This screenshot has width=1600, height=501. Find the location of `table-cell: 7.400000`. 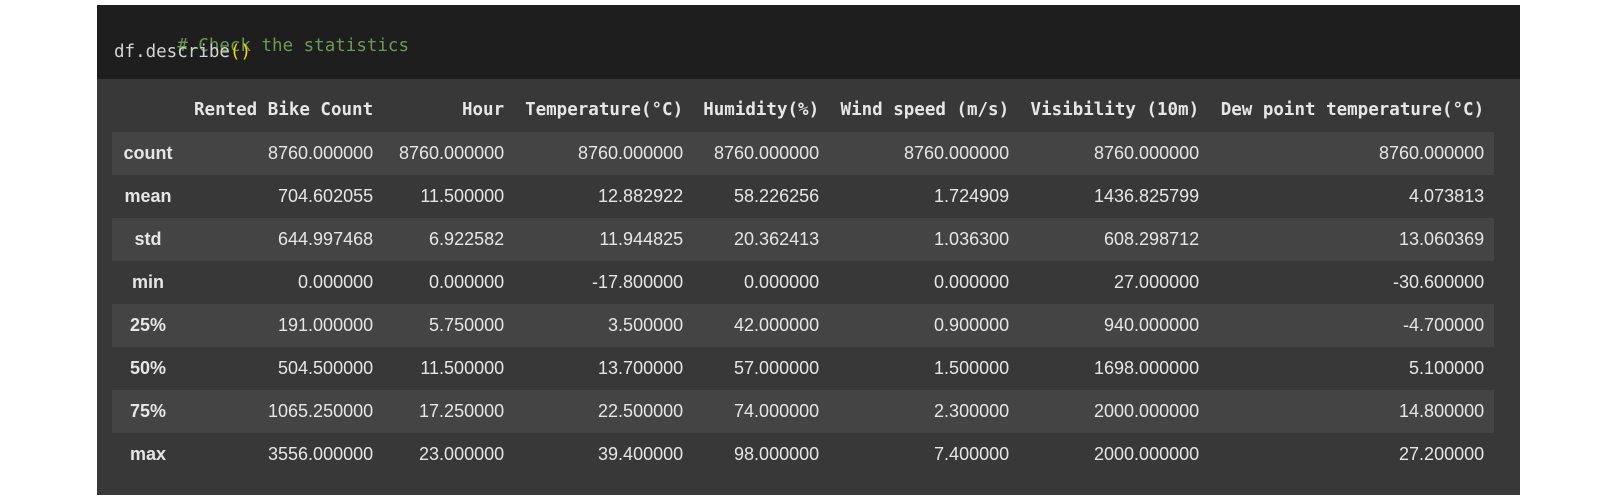

table-cell: 7.400000 is located at coordinates (972, 454).